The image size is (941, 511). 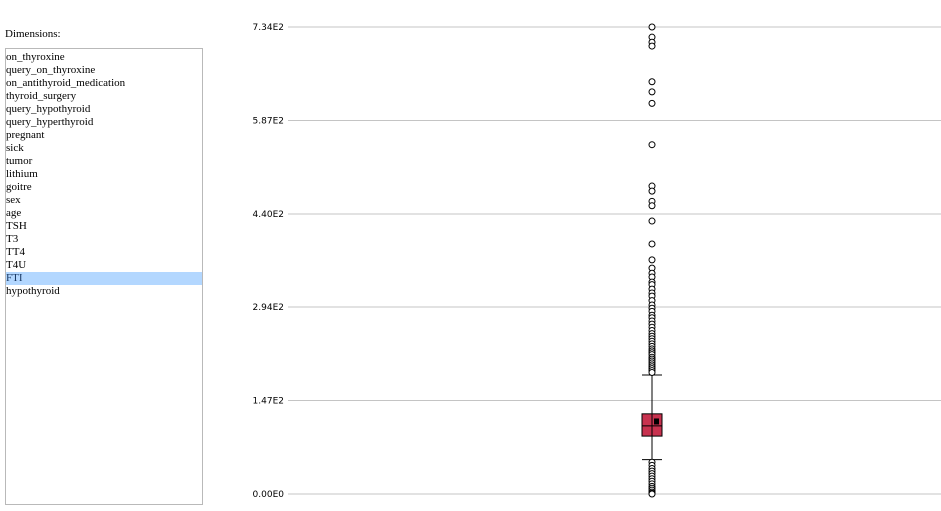 What do you see at coordinates (22, 174) in the screenshot?
I see `dimension-item-lithium: lithium` at bounding box center [22, 174].